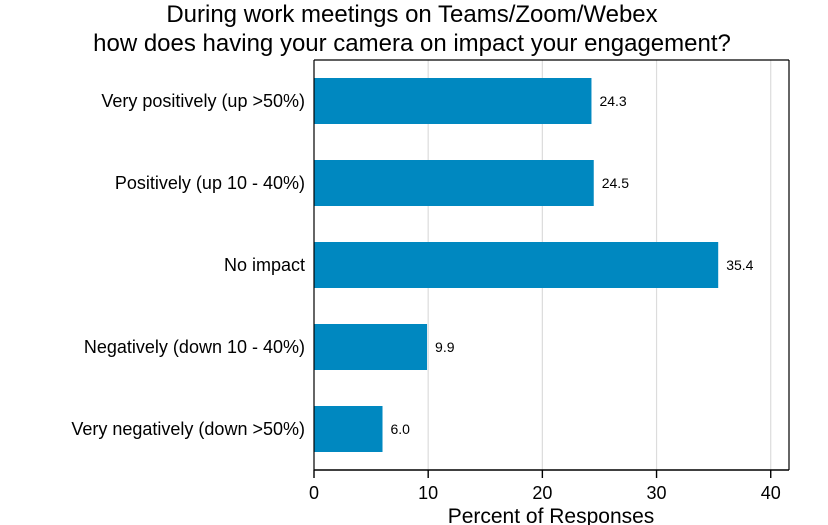 The width and height of the screenshot is (828, 525). What do you see at coordinates (264, 265) in the screenshot?
I see `category-label-2: No impact` at bounding box center [264, 265].